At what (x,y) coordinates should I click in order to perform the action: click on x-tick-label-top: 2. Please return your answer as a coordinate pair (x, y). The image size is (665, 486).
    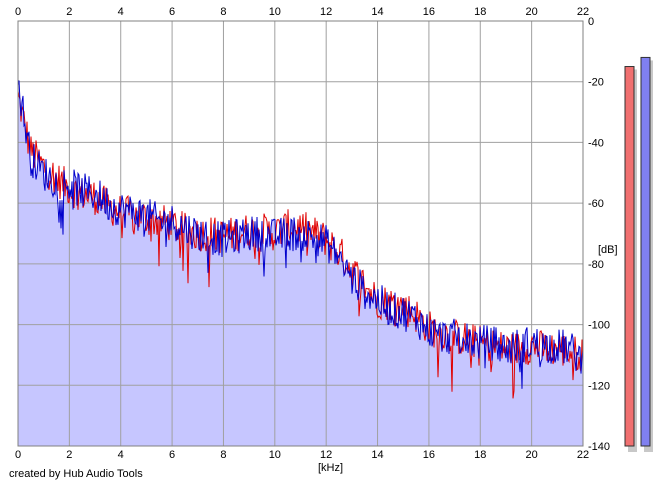
    Looking at the image, I should click on (69, 12).